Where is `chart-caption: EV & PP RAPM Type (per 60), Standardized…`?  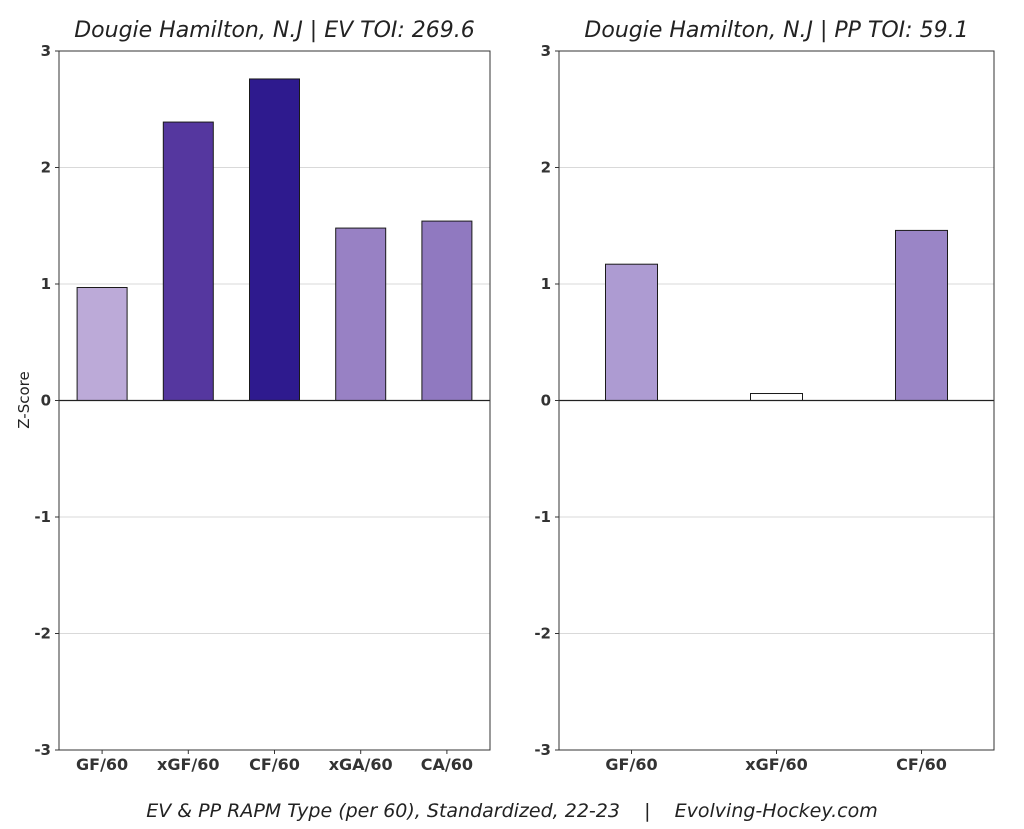
chart-caption: EV & PP RAPM Type (per 60), Standardized… is located at coordinates (511, 811).